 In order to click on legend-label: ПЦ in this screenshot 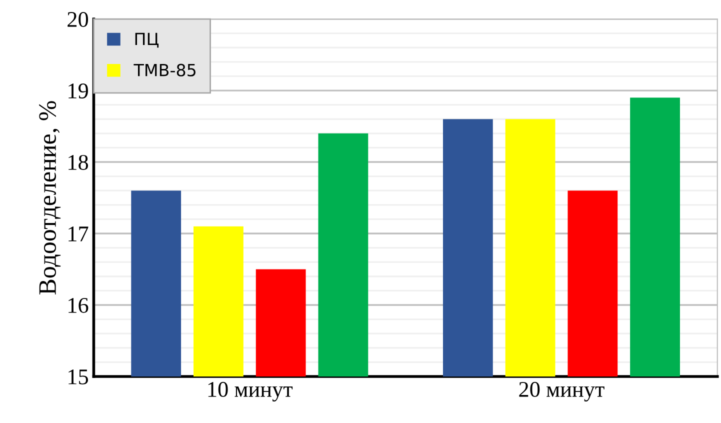, I will do `click(147, 40)`.